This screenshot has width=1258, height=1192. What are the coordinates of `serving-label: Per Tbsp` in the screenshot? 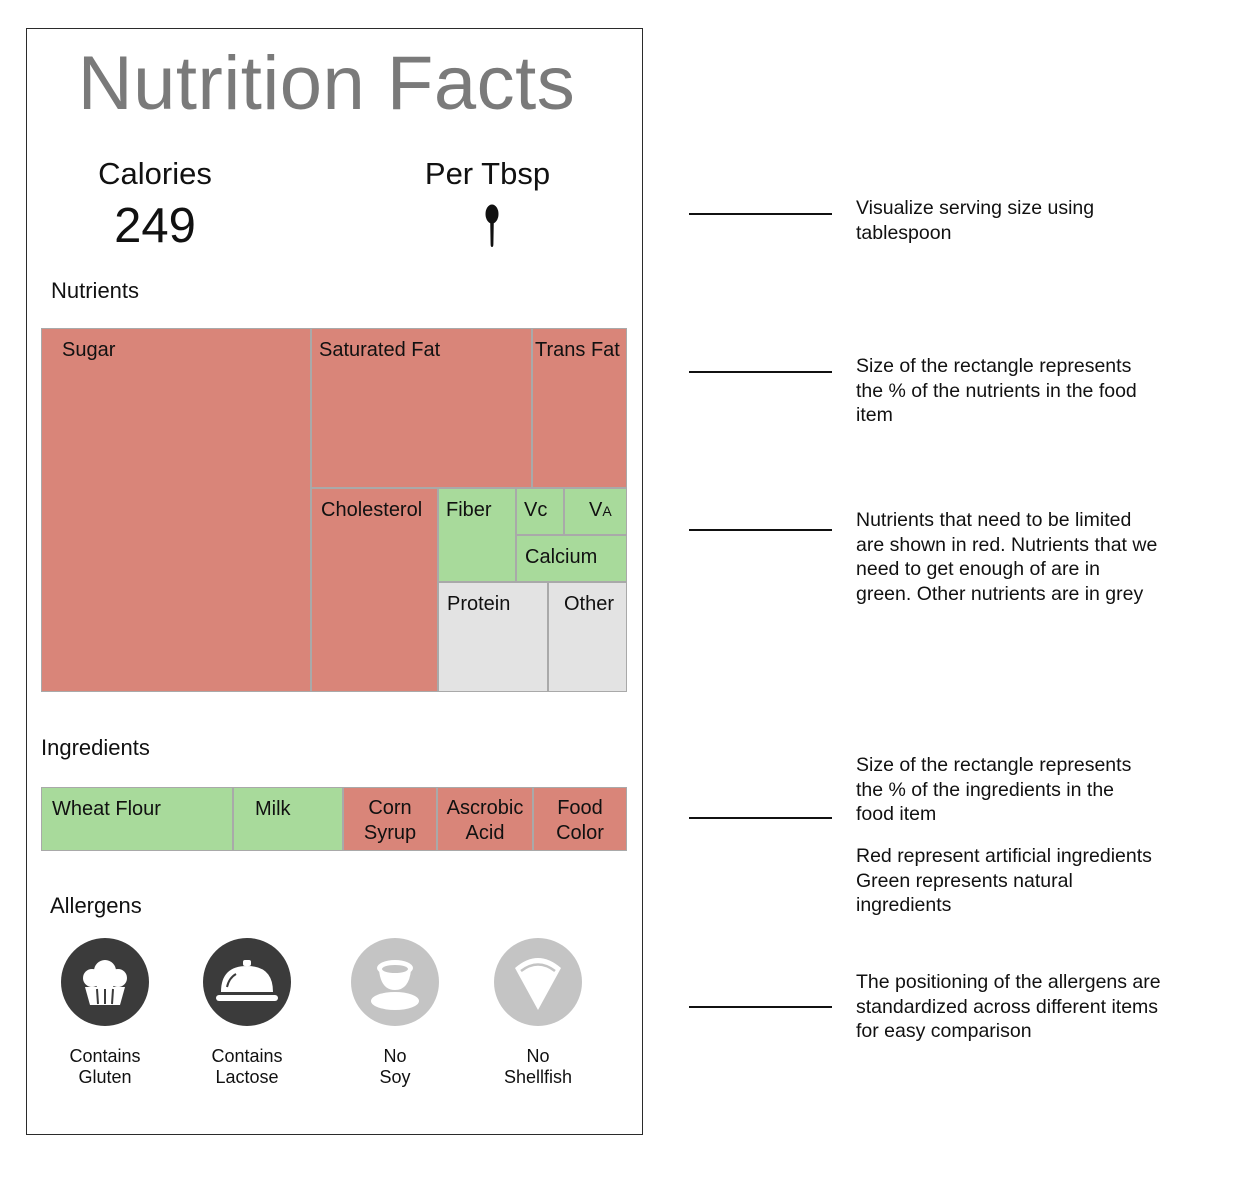 It's located at (487, 173).